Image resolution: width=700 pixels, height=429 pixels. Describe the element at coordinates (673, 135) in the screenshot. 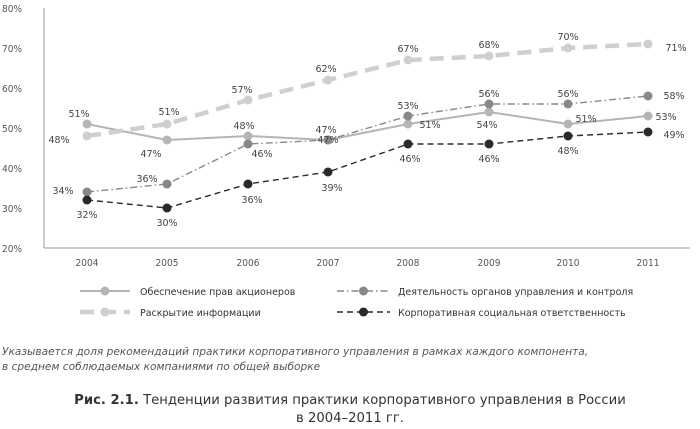

I see `data-label: 49%` at that location.